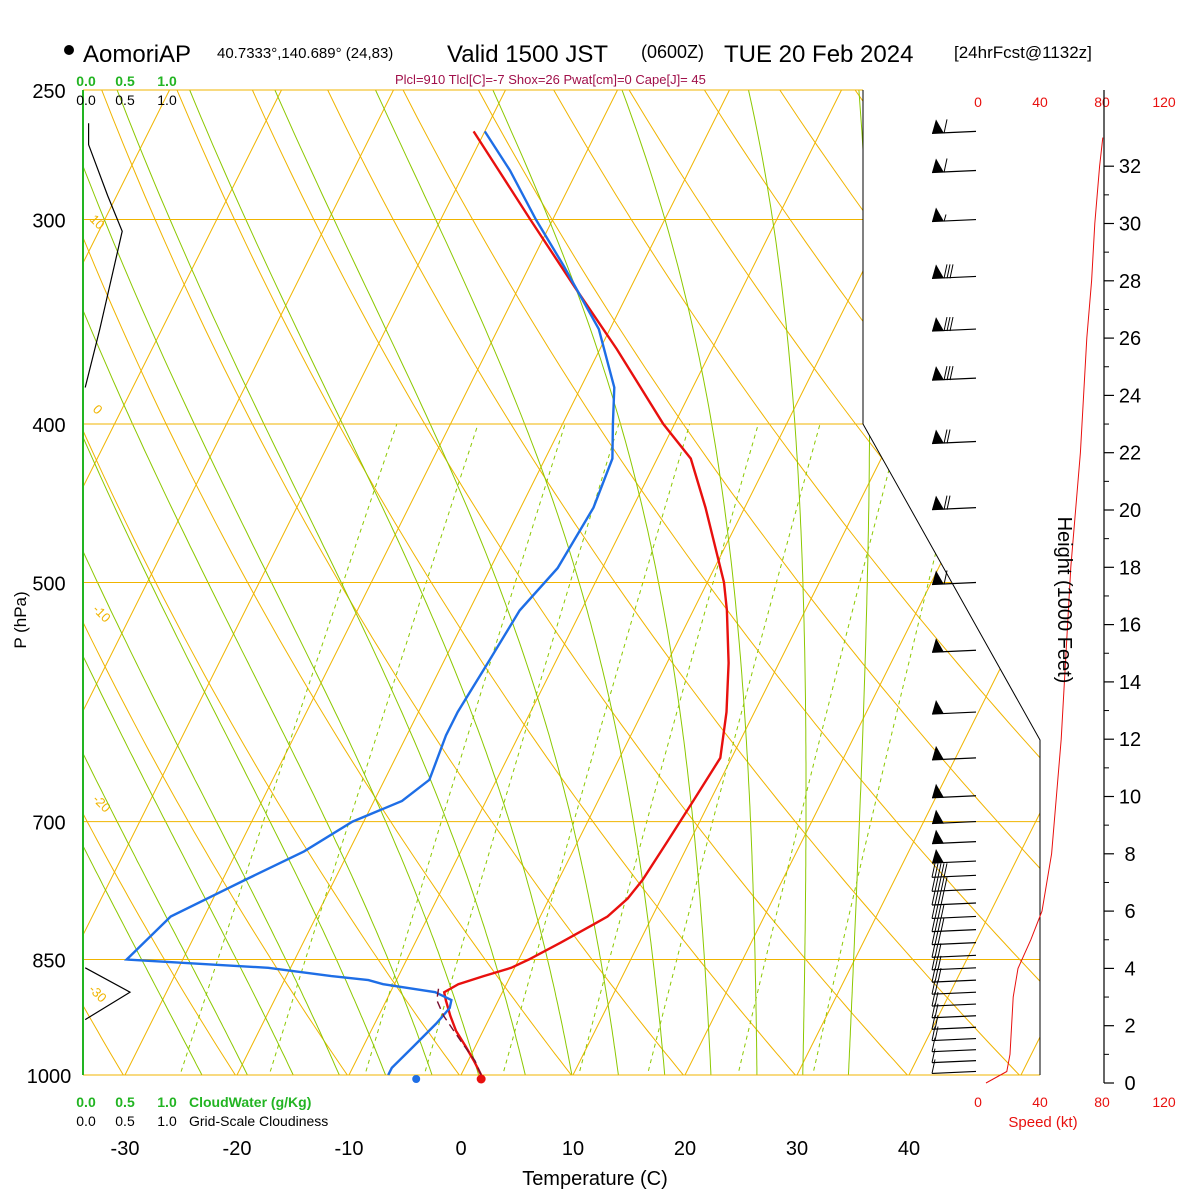 The width and height of the screenshot is (1200, 1200). I want to click on height-tick-label: 20, so click(1130, 511).